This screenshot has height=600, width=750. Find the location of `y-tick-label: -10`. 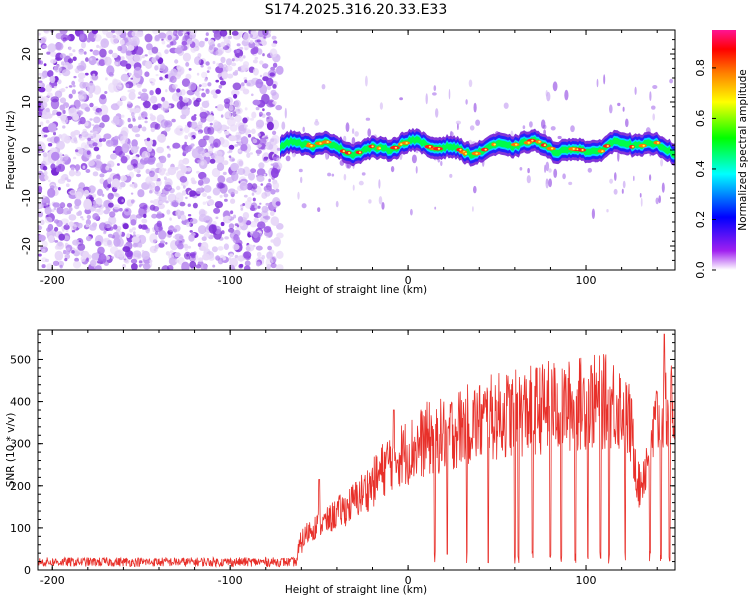

y-tick-label: -10 is located at coordinates (26, 198).